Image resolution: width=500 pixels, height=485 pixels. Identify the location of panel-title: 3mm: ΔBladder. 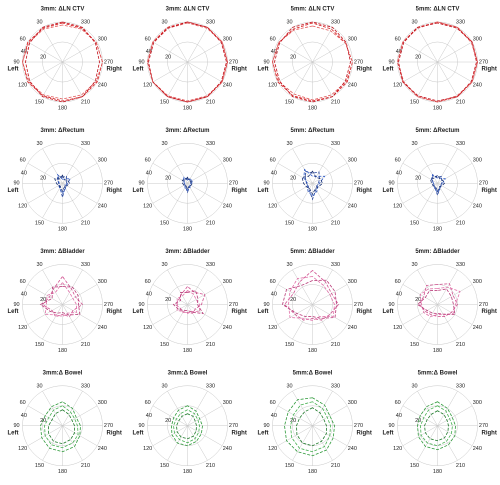
(62, 252).